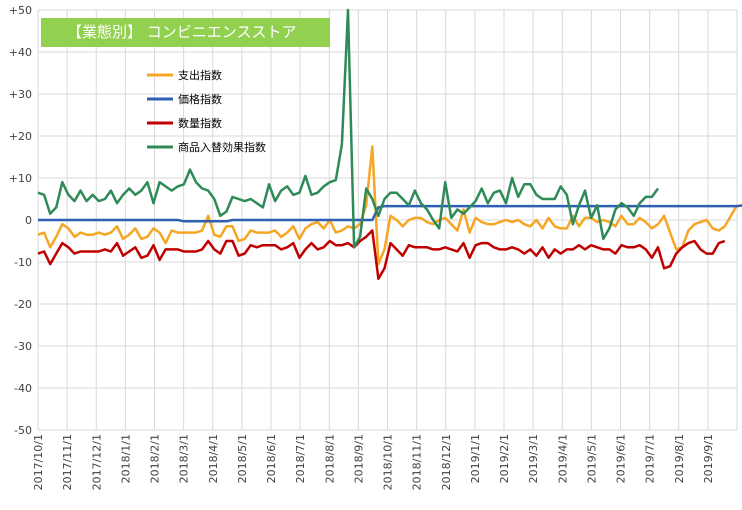 The image size is (742, 510). Describe the element at coordinates (20, 52) in the screenshot. I see `y-tick-label: +40` at that location.